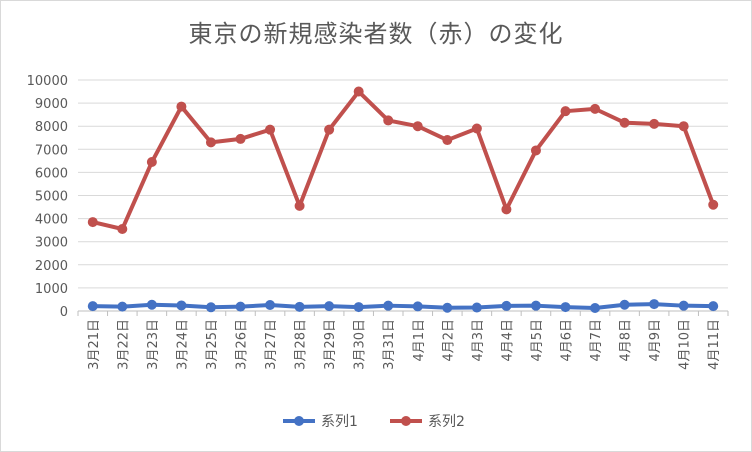 This screenshot has width=752, height=452. Describe the element at coordinates (339, 422) in the screenshot. I see `legend-label: 系列1` at that location.